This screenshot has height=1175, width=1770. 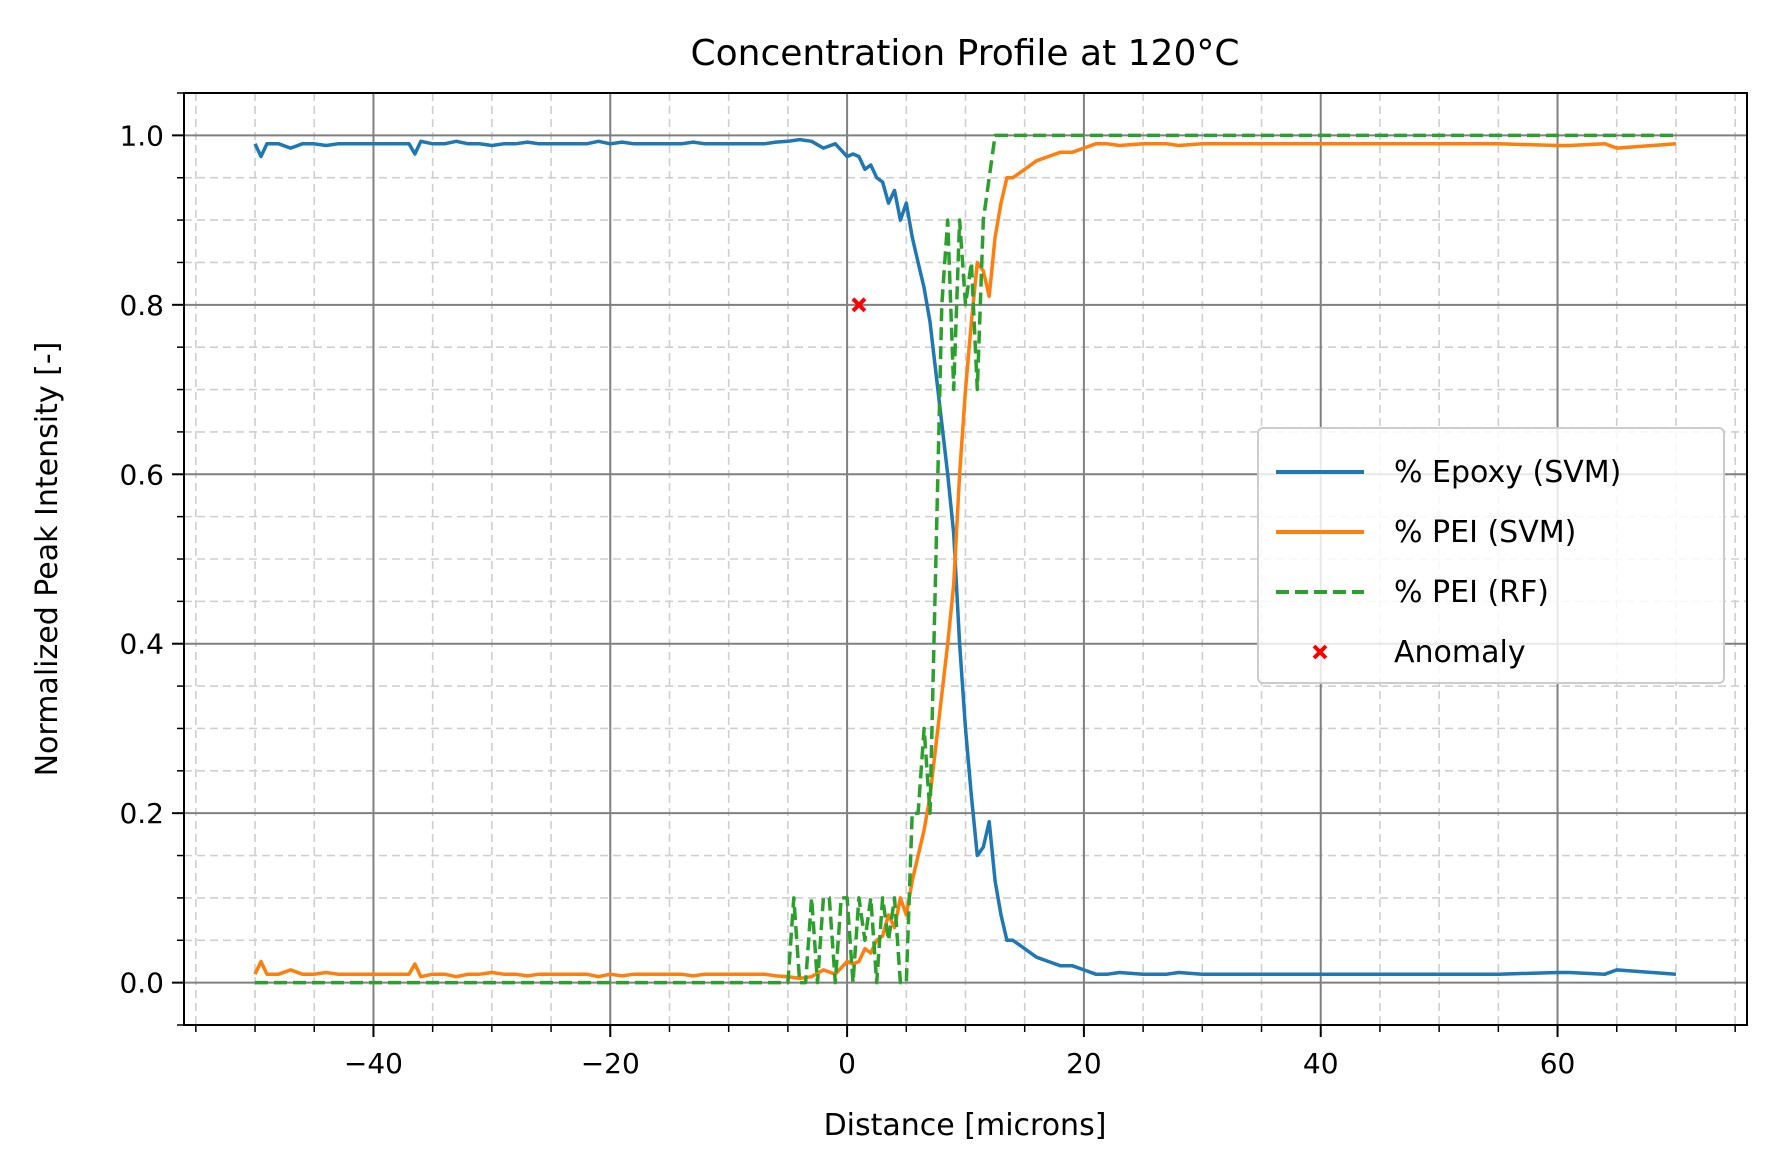 What do you see at coordinates (1460, 652) in the screenshot?
I see `legend-label-anomaly: Anomaly` at bounding box center [1460, 652].